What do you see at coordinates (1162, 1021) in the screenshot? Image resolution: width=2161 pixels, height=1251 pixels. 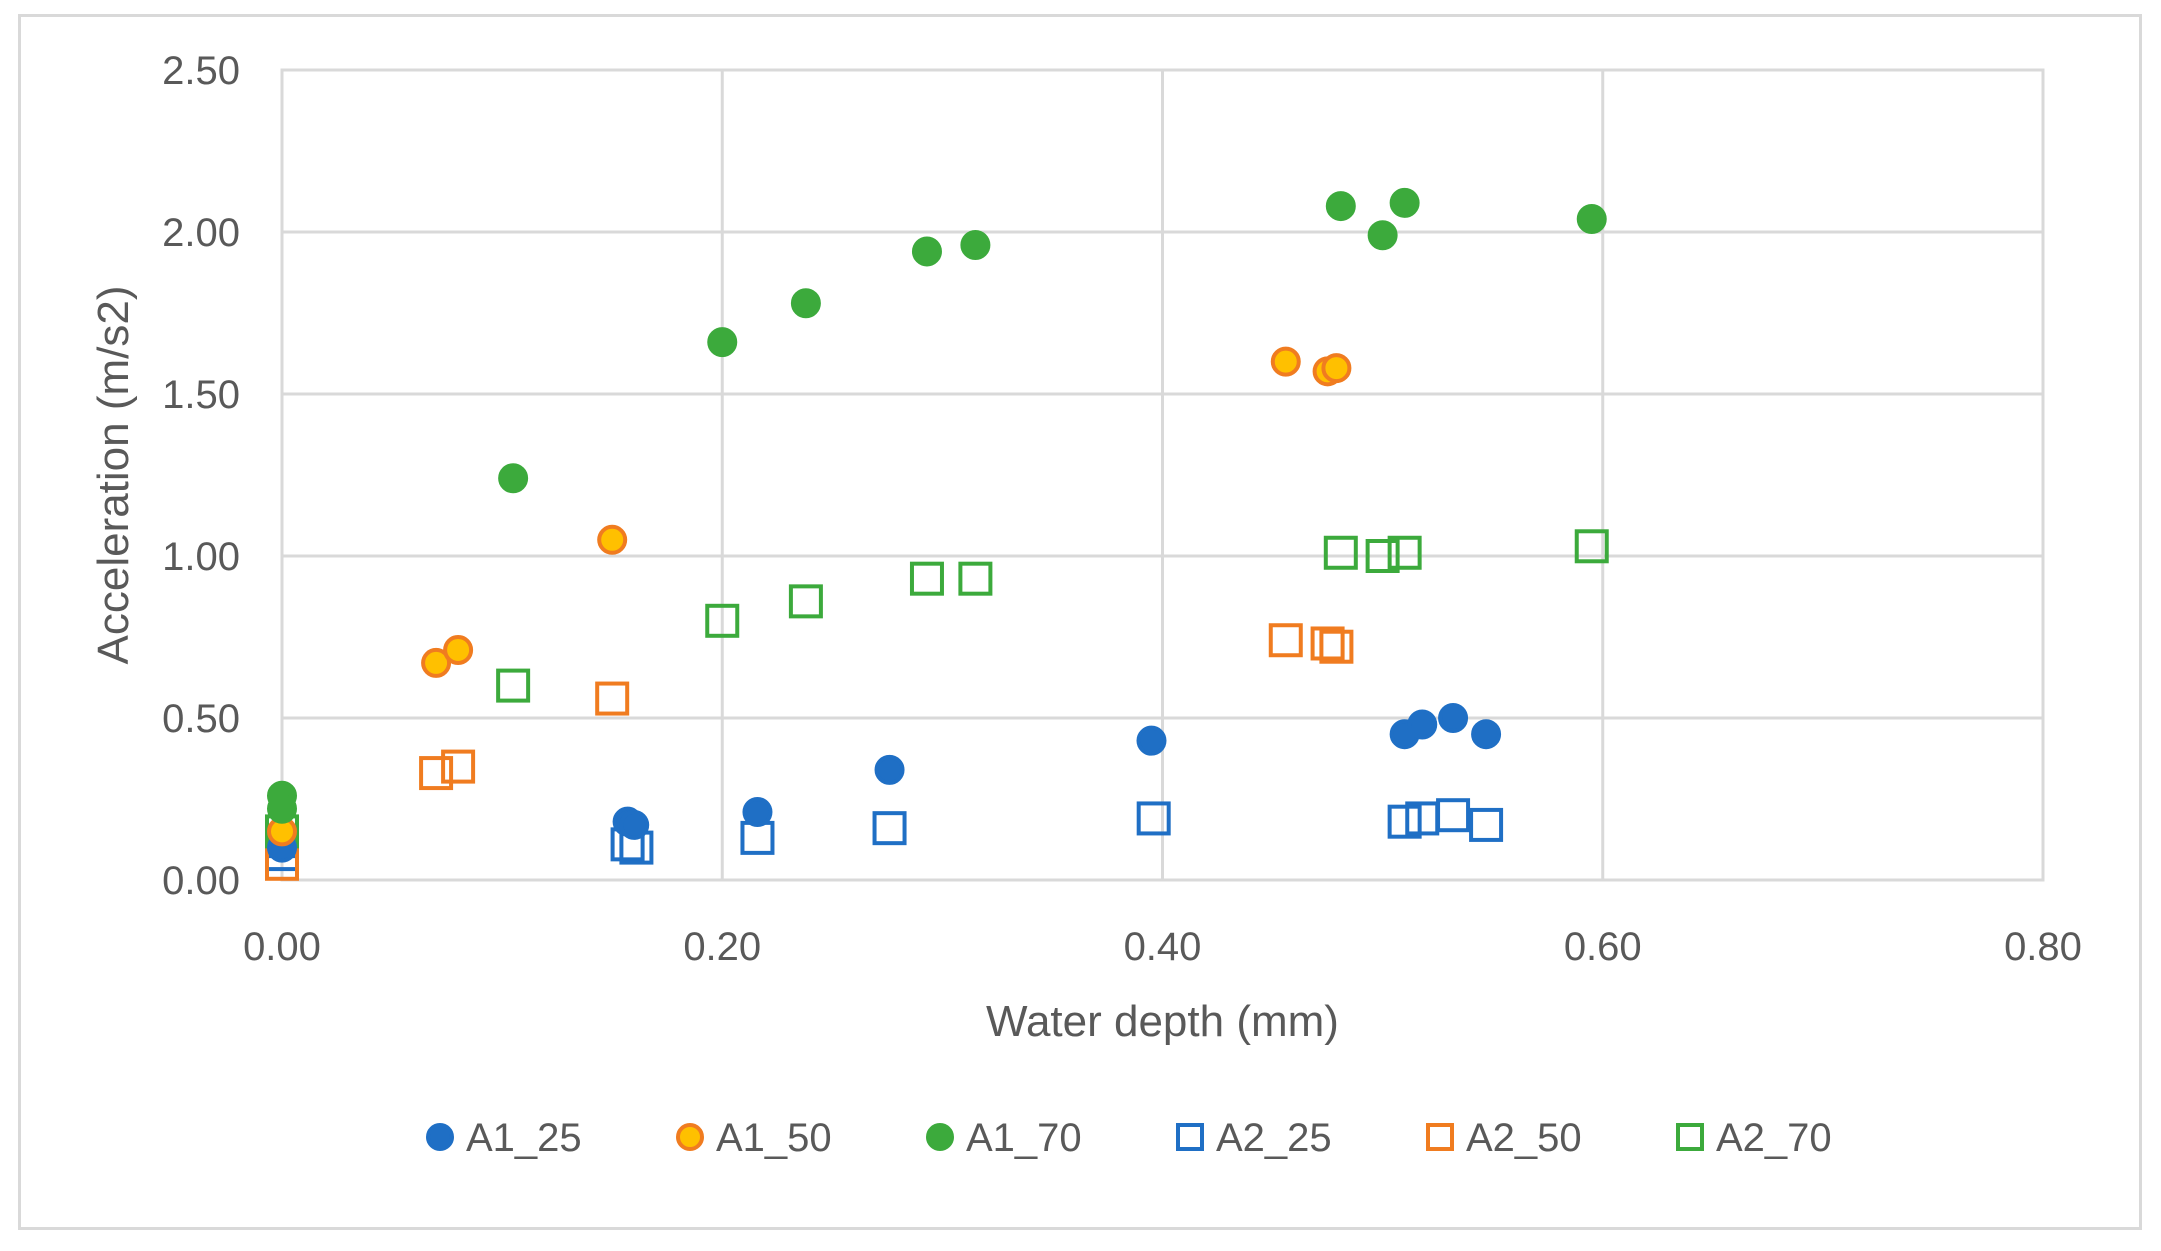 I see `x-axis-title: Water depth (mm)` at bounding box center [1162, 1021].